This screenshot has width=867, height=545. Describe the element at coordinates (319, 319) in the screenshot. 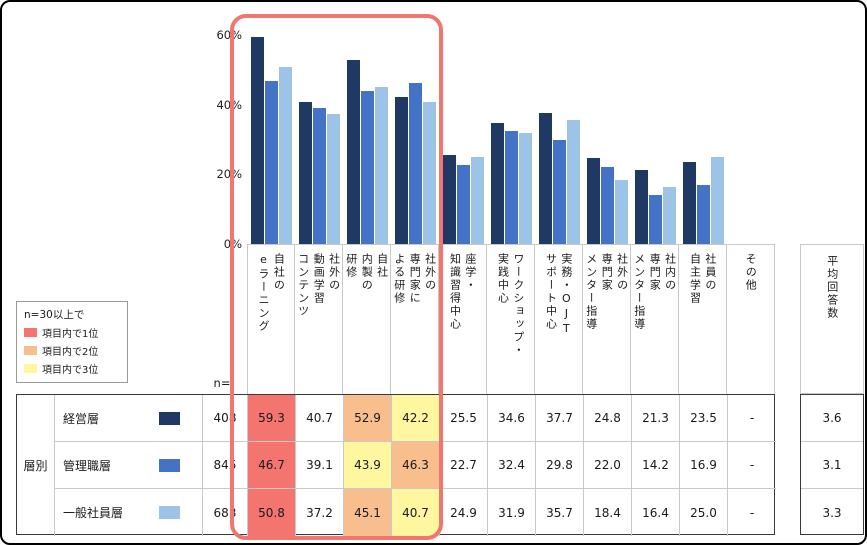

I see `column-header: 社外の 動画学習 コンテンツ` at that location.